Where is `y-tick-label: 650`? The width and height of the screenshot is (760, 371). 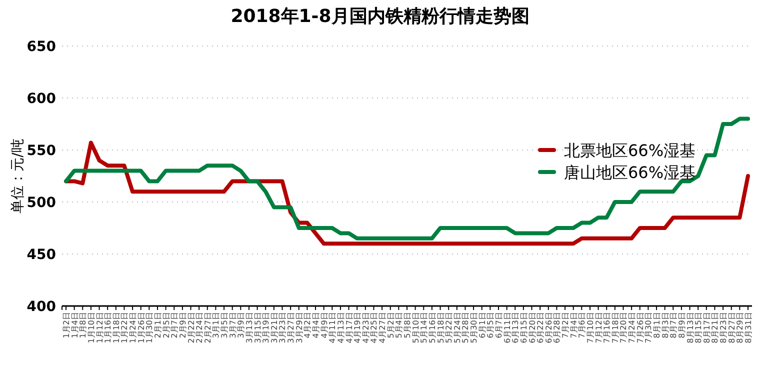 y-tick-label: 650 is located at coordinates (41, 47).